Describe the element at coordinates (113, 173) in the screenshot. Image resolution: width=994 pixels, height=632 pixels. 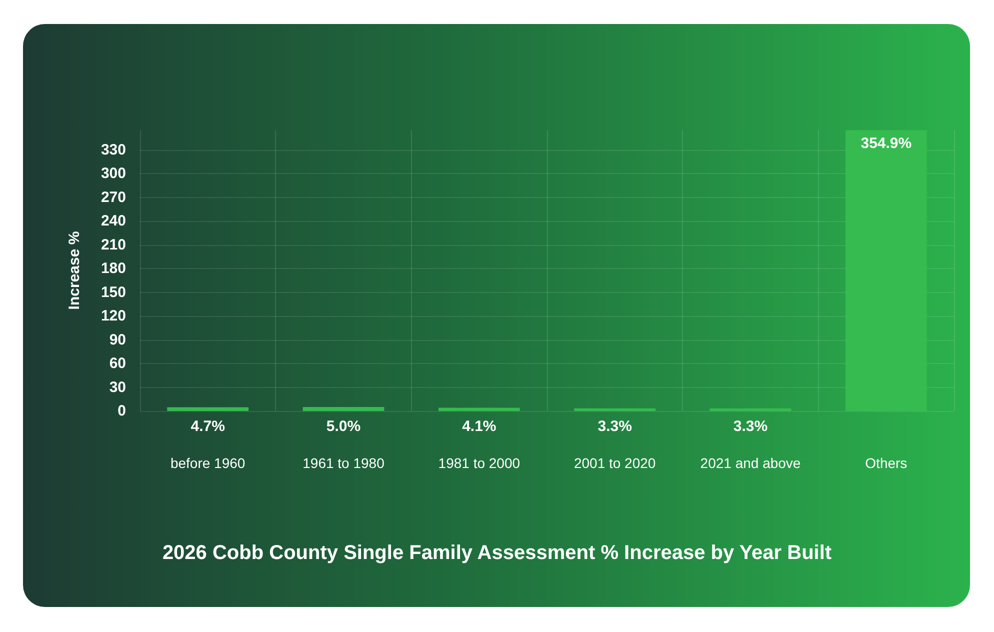
I see `y-tick-label: 300` at that location.